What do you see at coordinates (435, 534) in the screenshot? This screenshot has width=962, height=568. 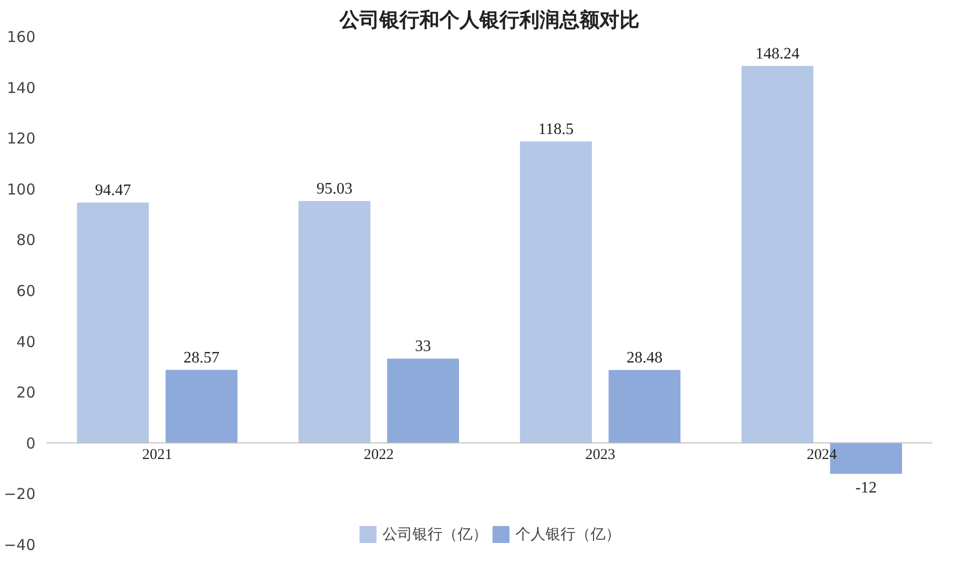 I see `legend-label: 公司银行（亿）` at bounding box center [435, 534].